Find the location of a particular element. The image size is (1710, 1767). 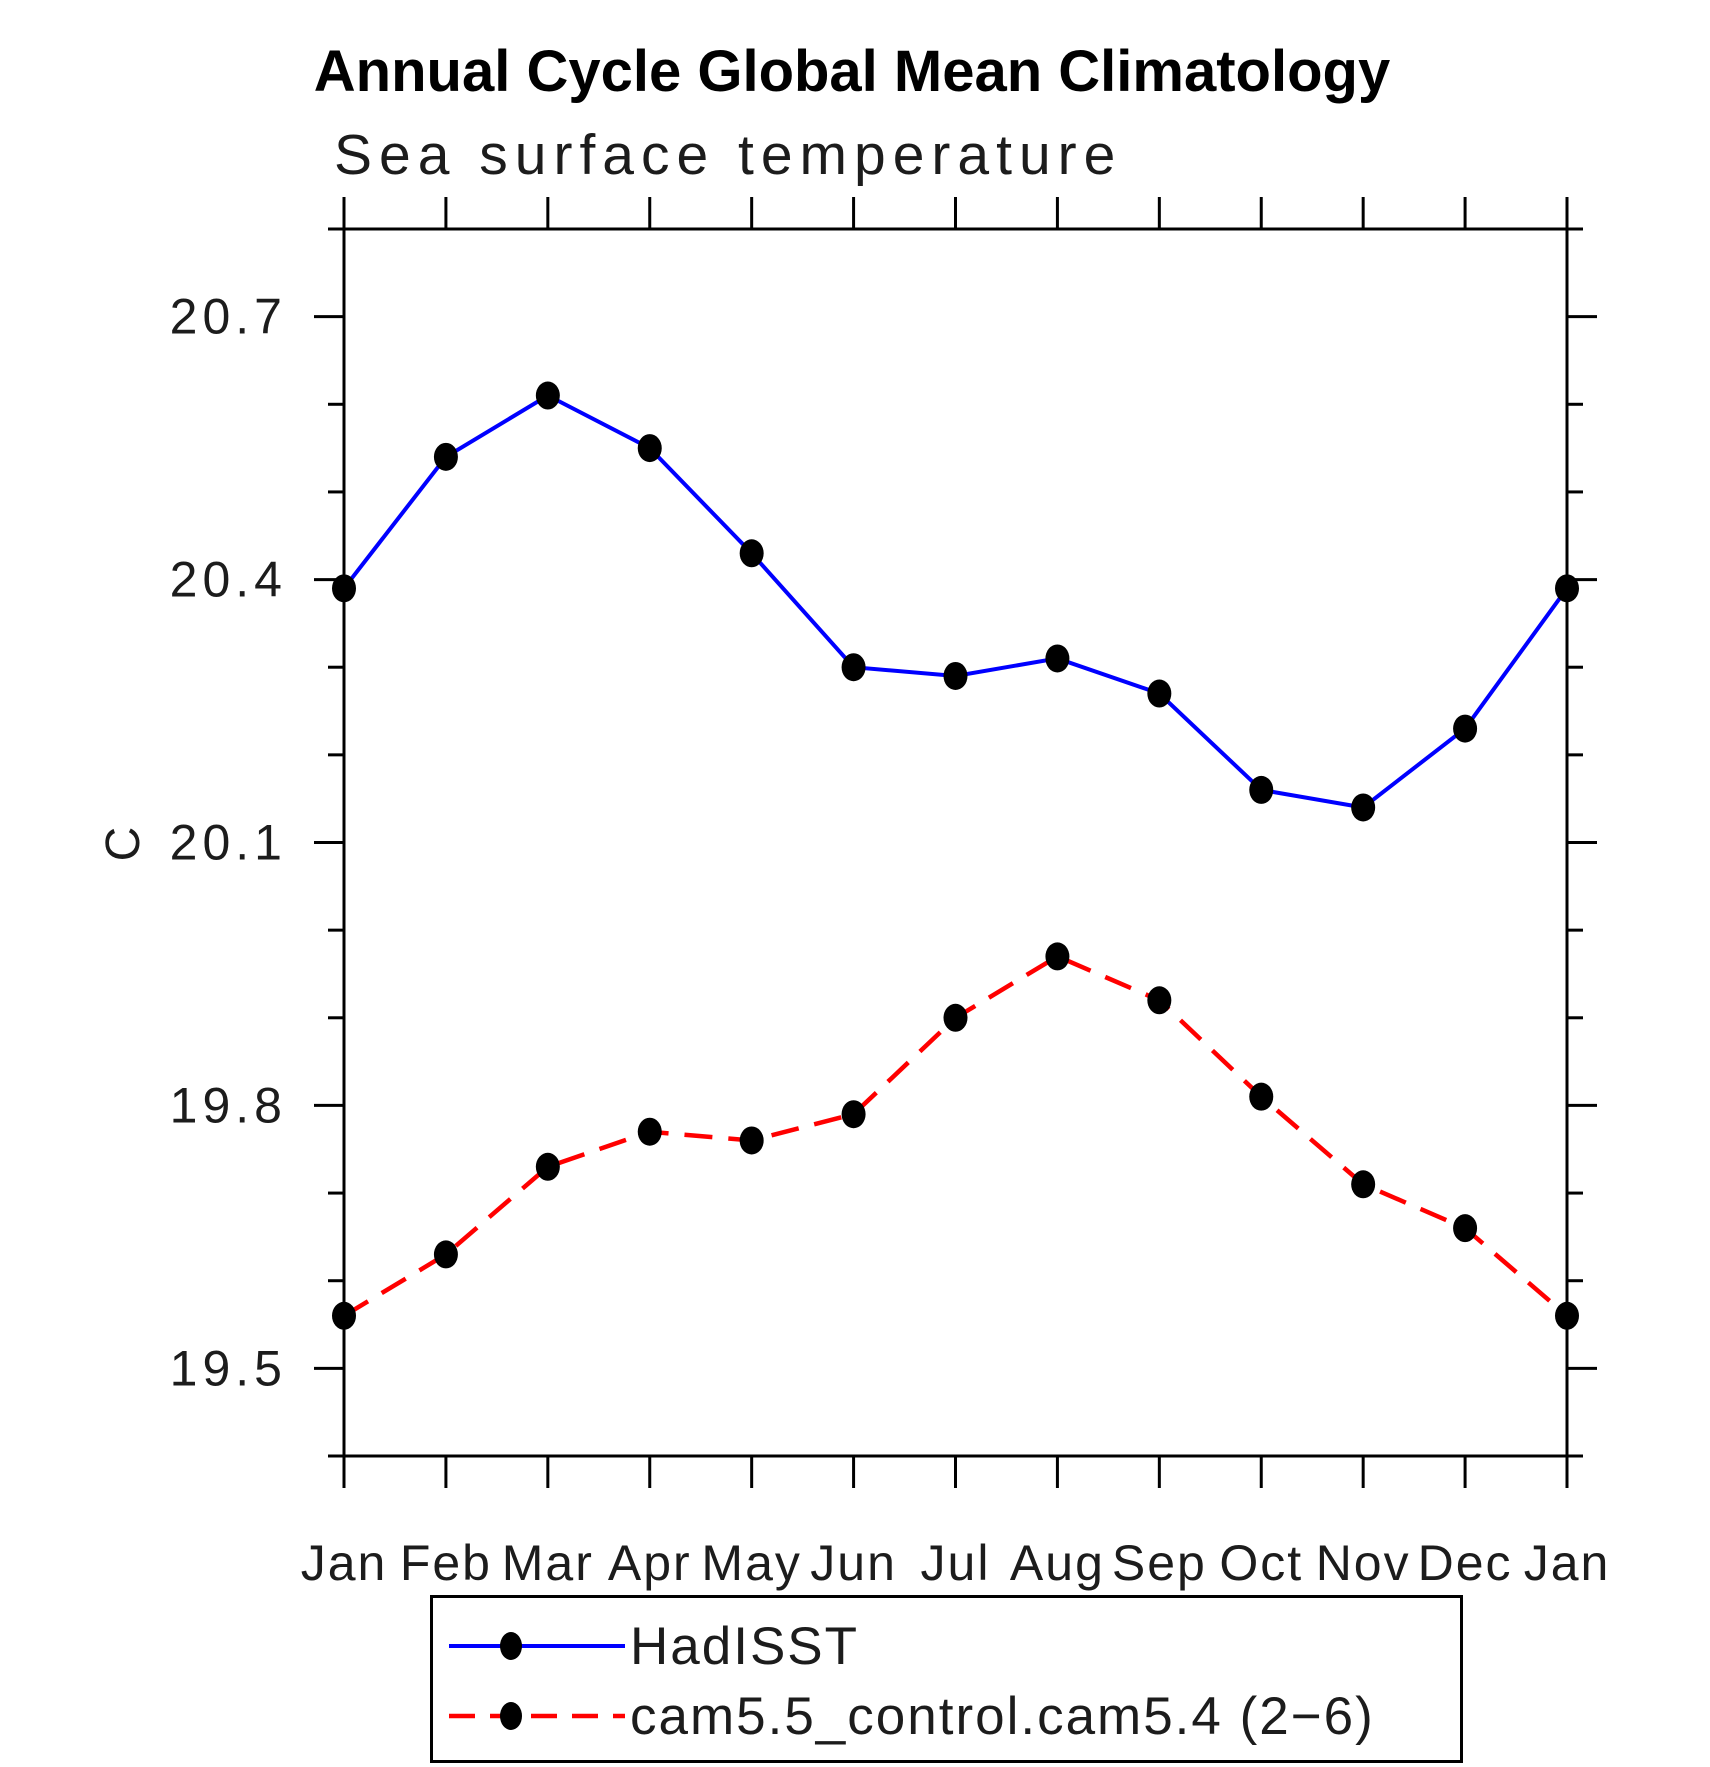

hadisst-marker-sample is located at coordinates (511, 1646).